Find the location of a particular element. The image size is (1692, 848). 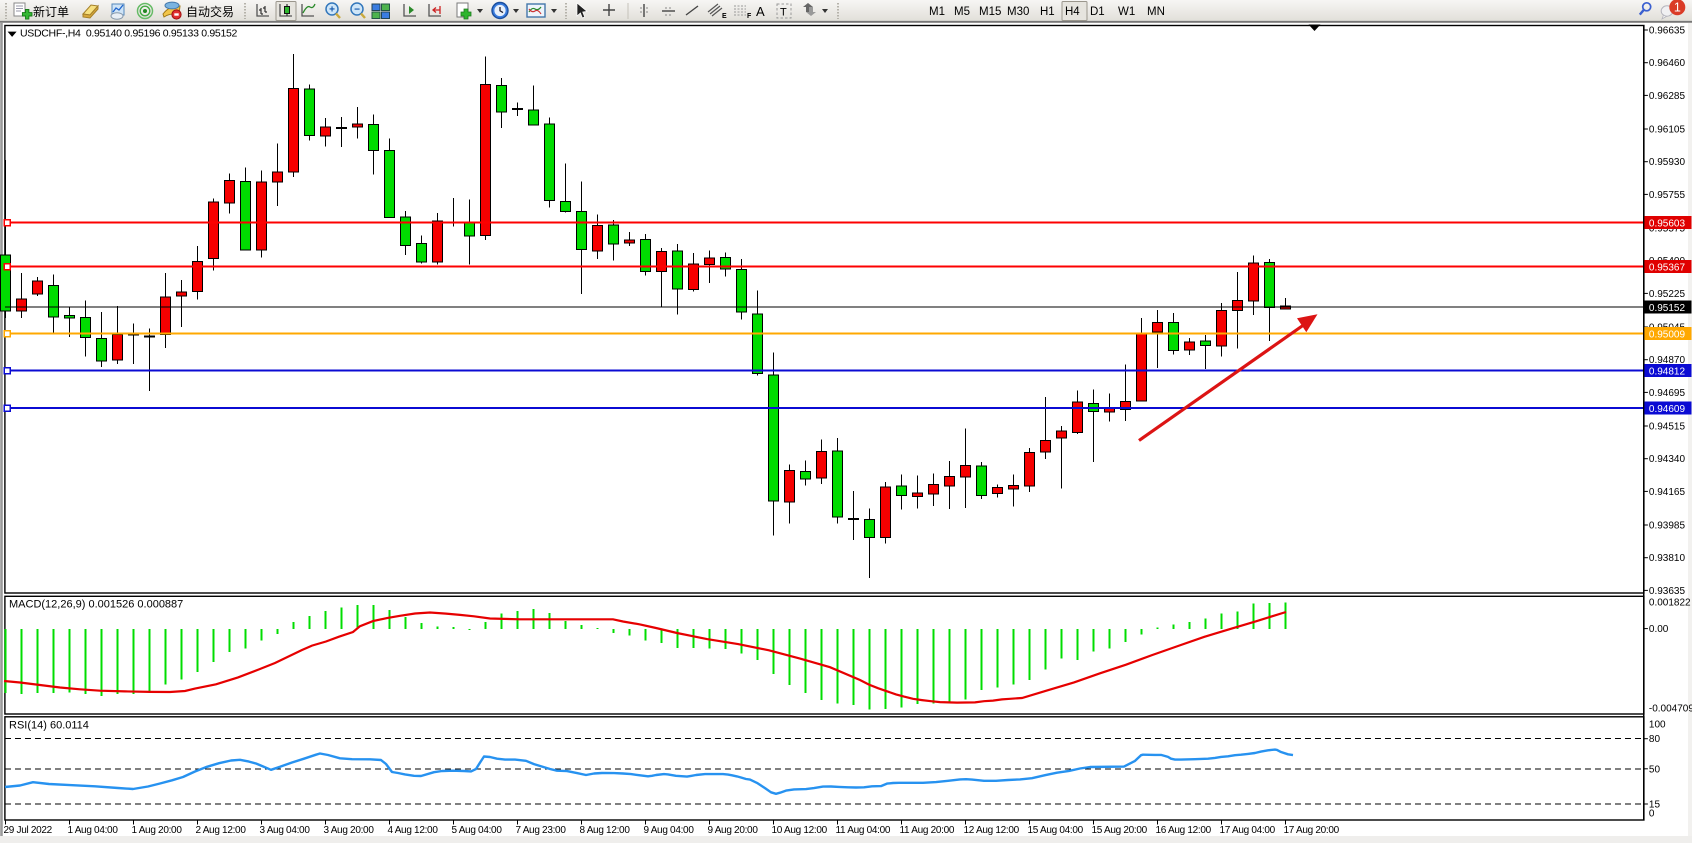

svg-text: 15 is located at coordinates (1655, 805).